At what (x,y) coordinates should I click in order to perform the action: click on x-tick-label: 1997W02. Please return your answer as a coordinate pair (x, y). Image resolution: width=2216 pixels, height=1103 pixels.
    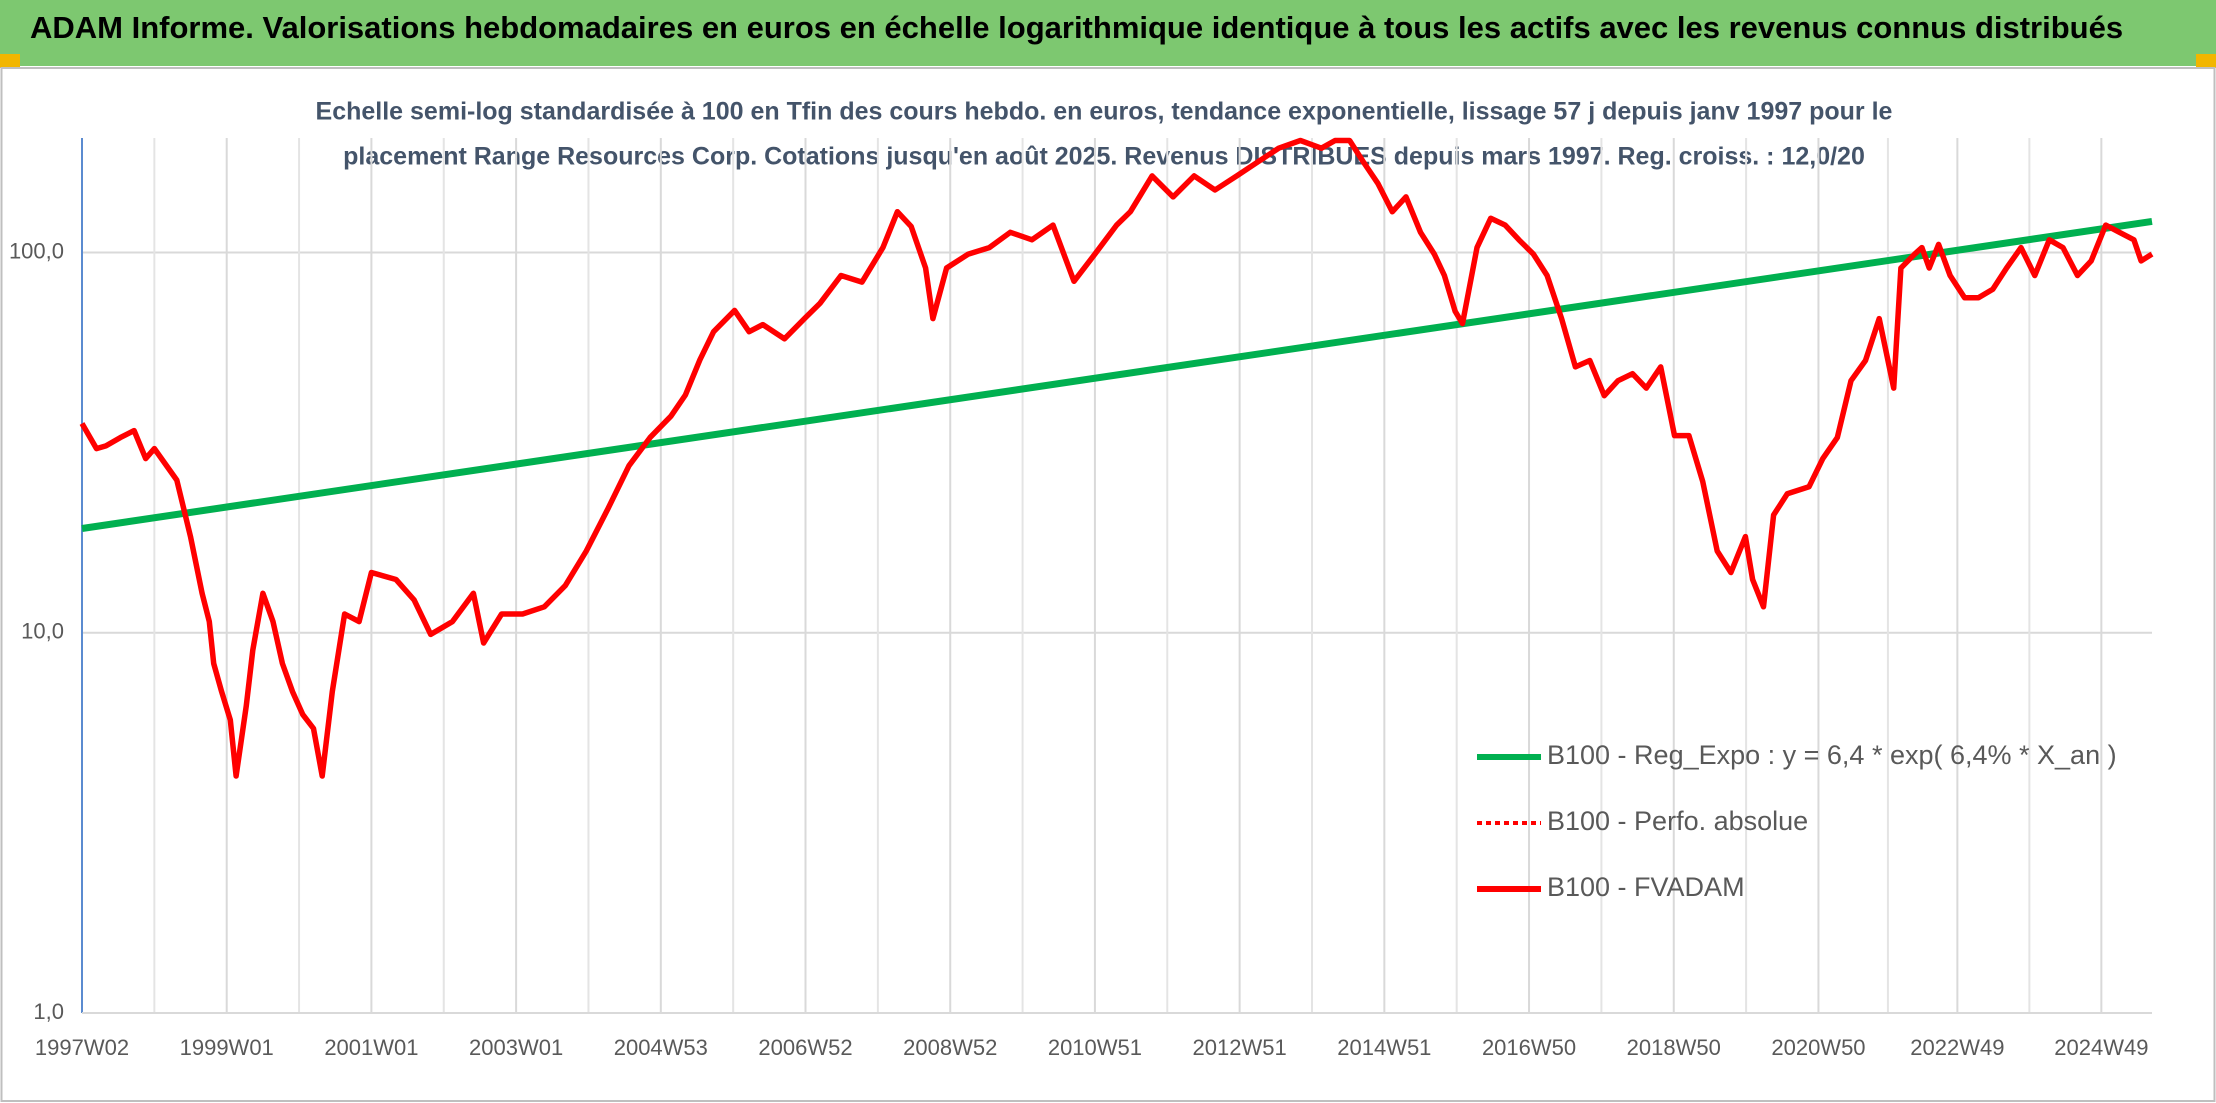
    Looking at the image, I should click on (82, 1047).